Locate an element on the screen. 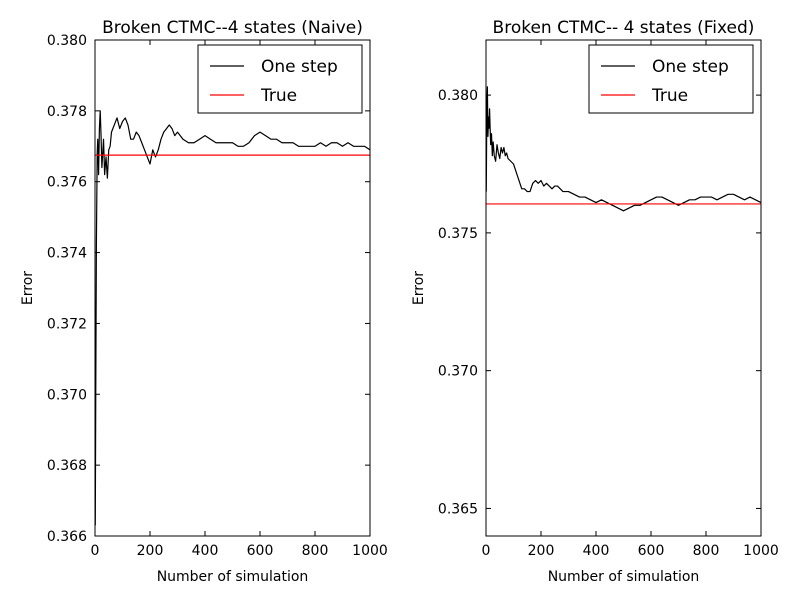  y-tick-label: 0.372 is located at coordinates (67, 324).